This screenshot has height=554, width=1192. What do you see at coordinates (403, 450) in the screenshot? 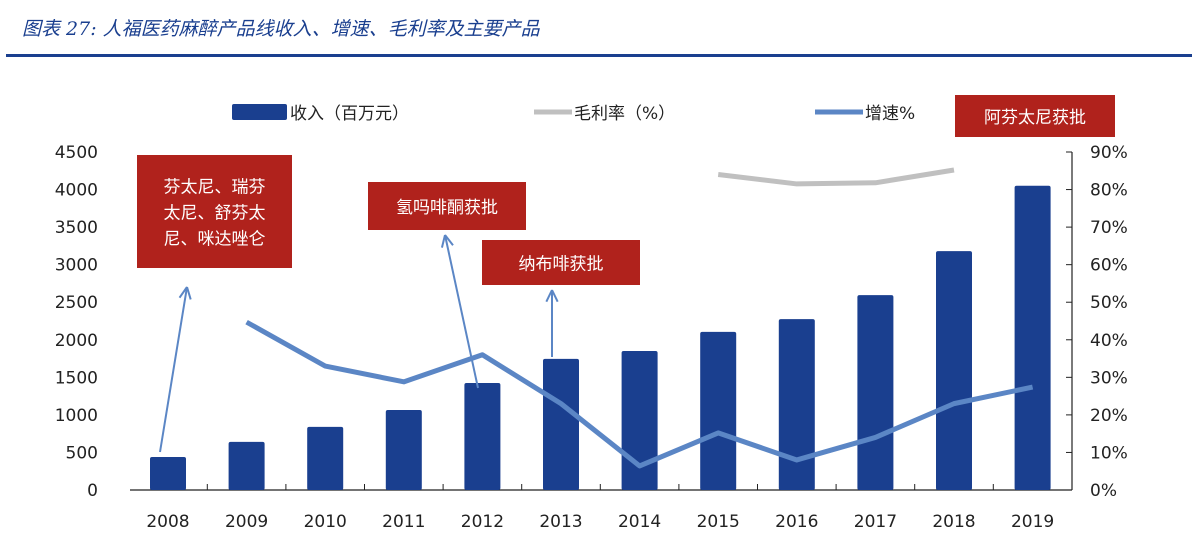
I see `bar-2011` at bounding box center [403, 450].